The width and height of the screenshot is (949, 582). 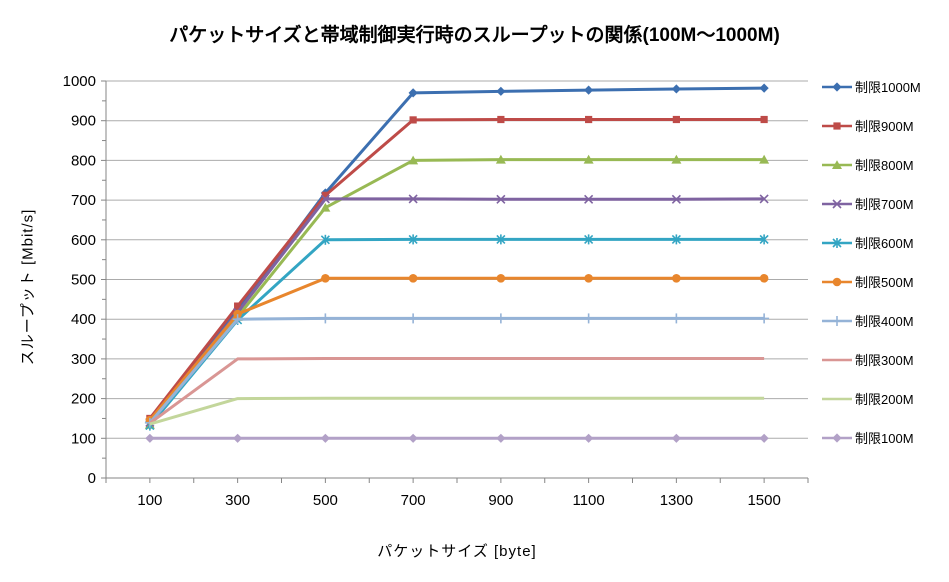 What do you see at coordinates (83, 240) in the screenshot?
I see `y-tick-label: 600` at bounding box center [83, 240].